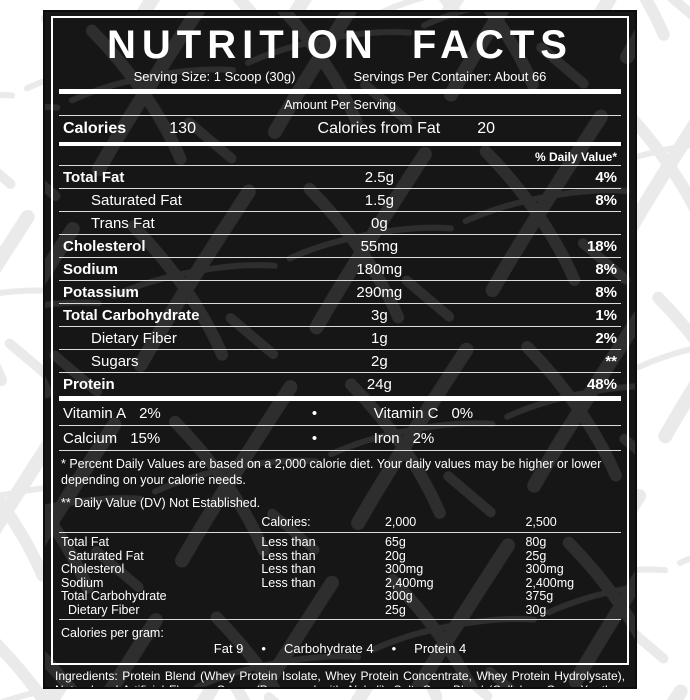  Describe the element at coordinates (606, 177) in the screenshot. I see `nutrient-dv: 4%` at that location.